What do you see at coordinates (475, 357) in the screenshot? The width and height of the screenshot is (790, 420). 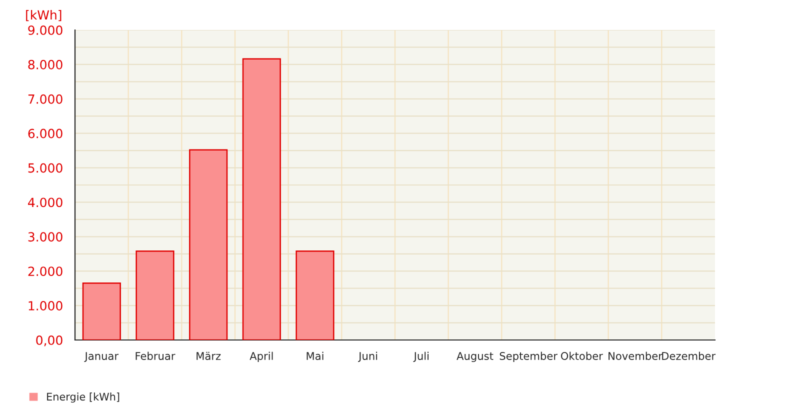 I see `x-tick-label: August` at bounding box center [475, 357].